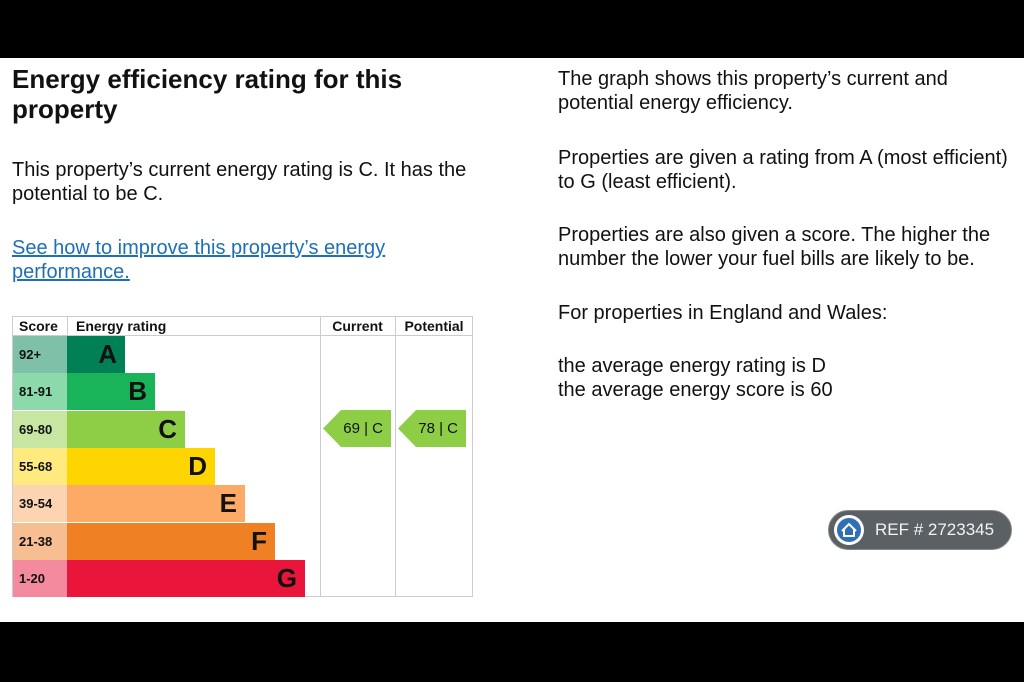 This screenshot has width=1024, height=682. Describe the element at coordinates (357, 428) in the screenshot. I see `current-rating: 69 | C` at that location.